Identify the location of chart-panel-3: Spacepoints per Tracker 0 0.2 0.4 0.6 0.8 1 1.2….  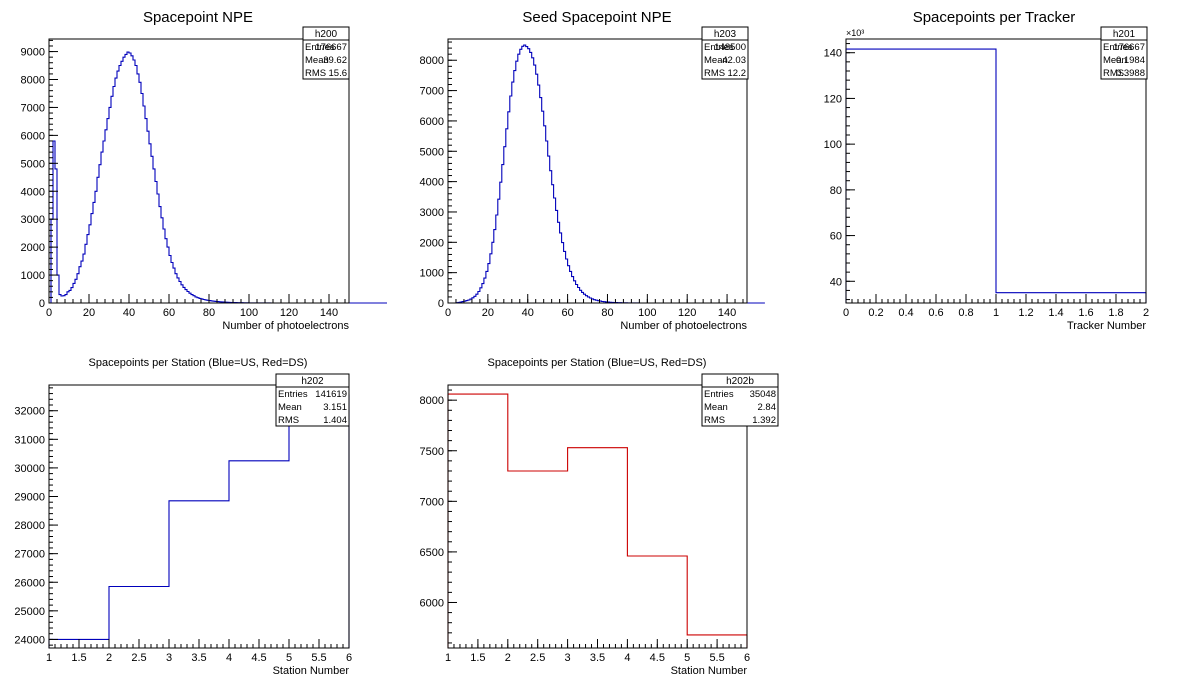
(986, 170).